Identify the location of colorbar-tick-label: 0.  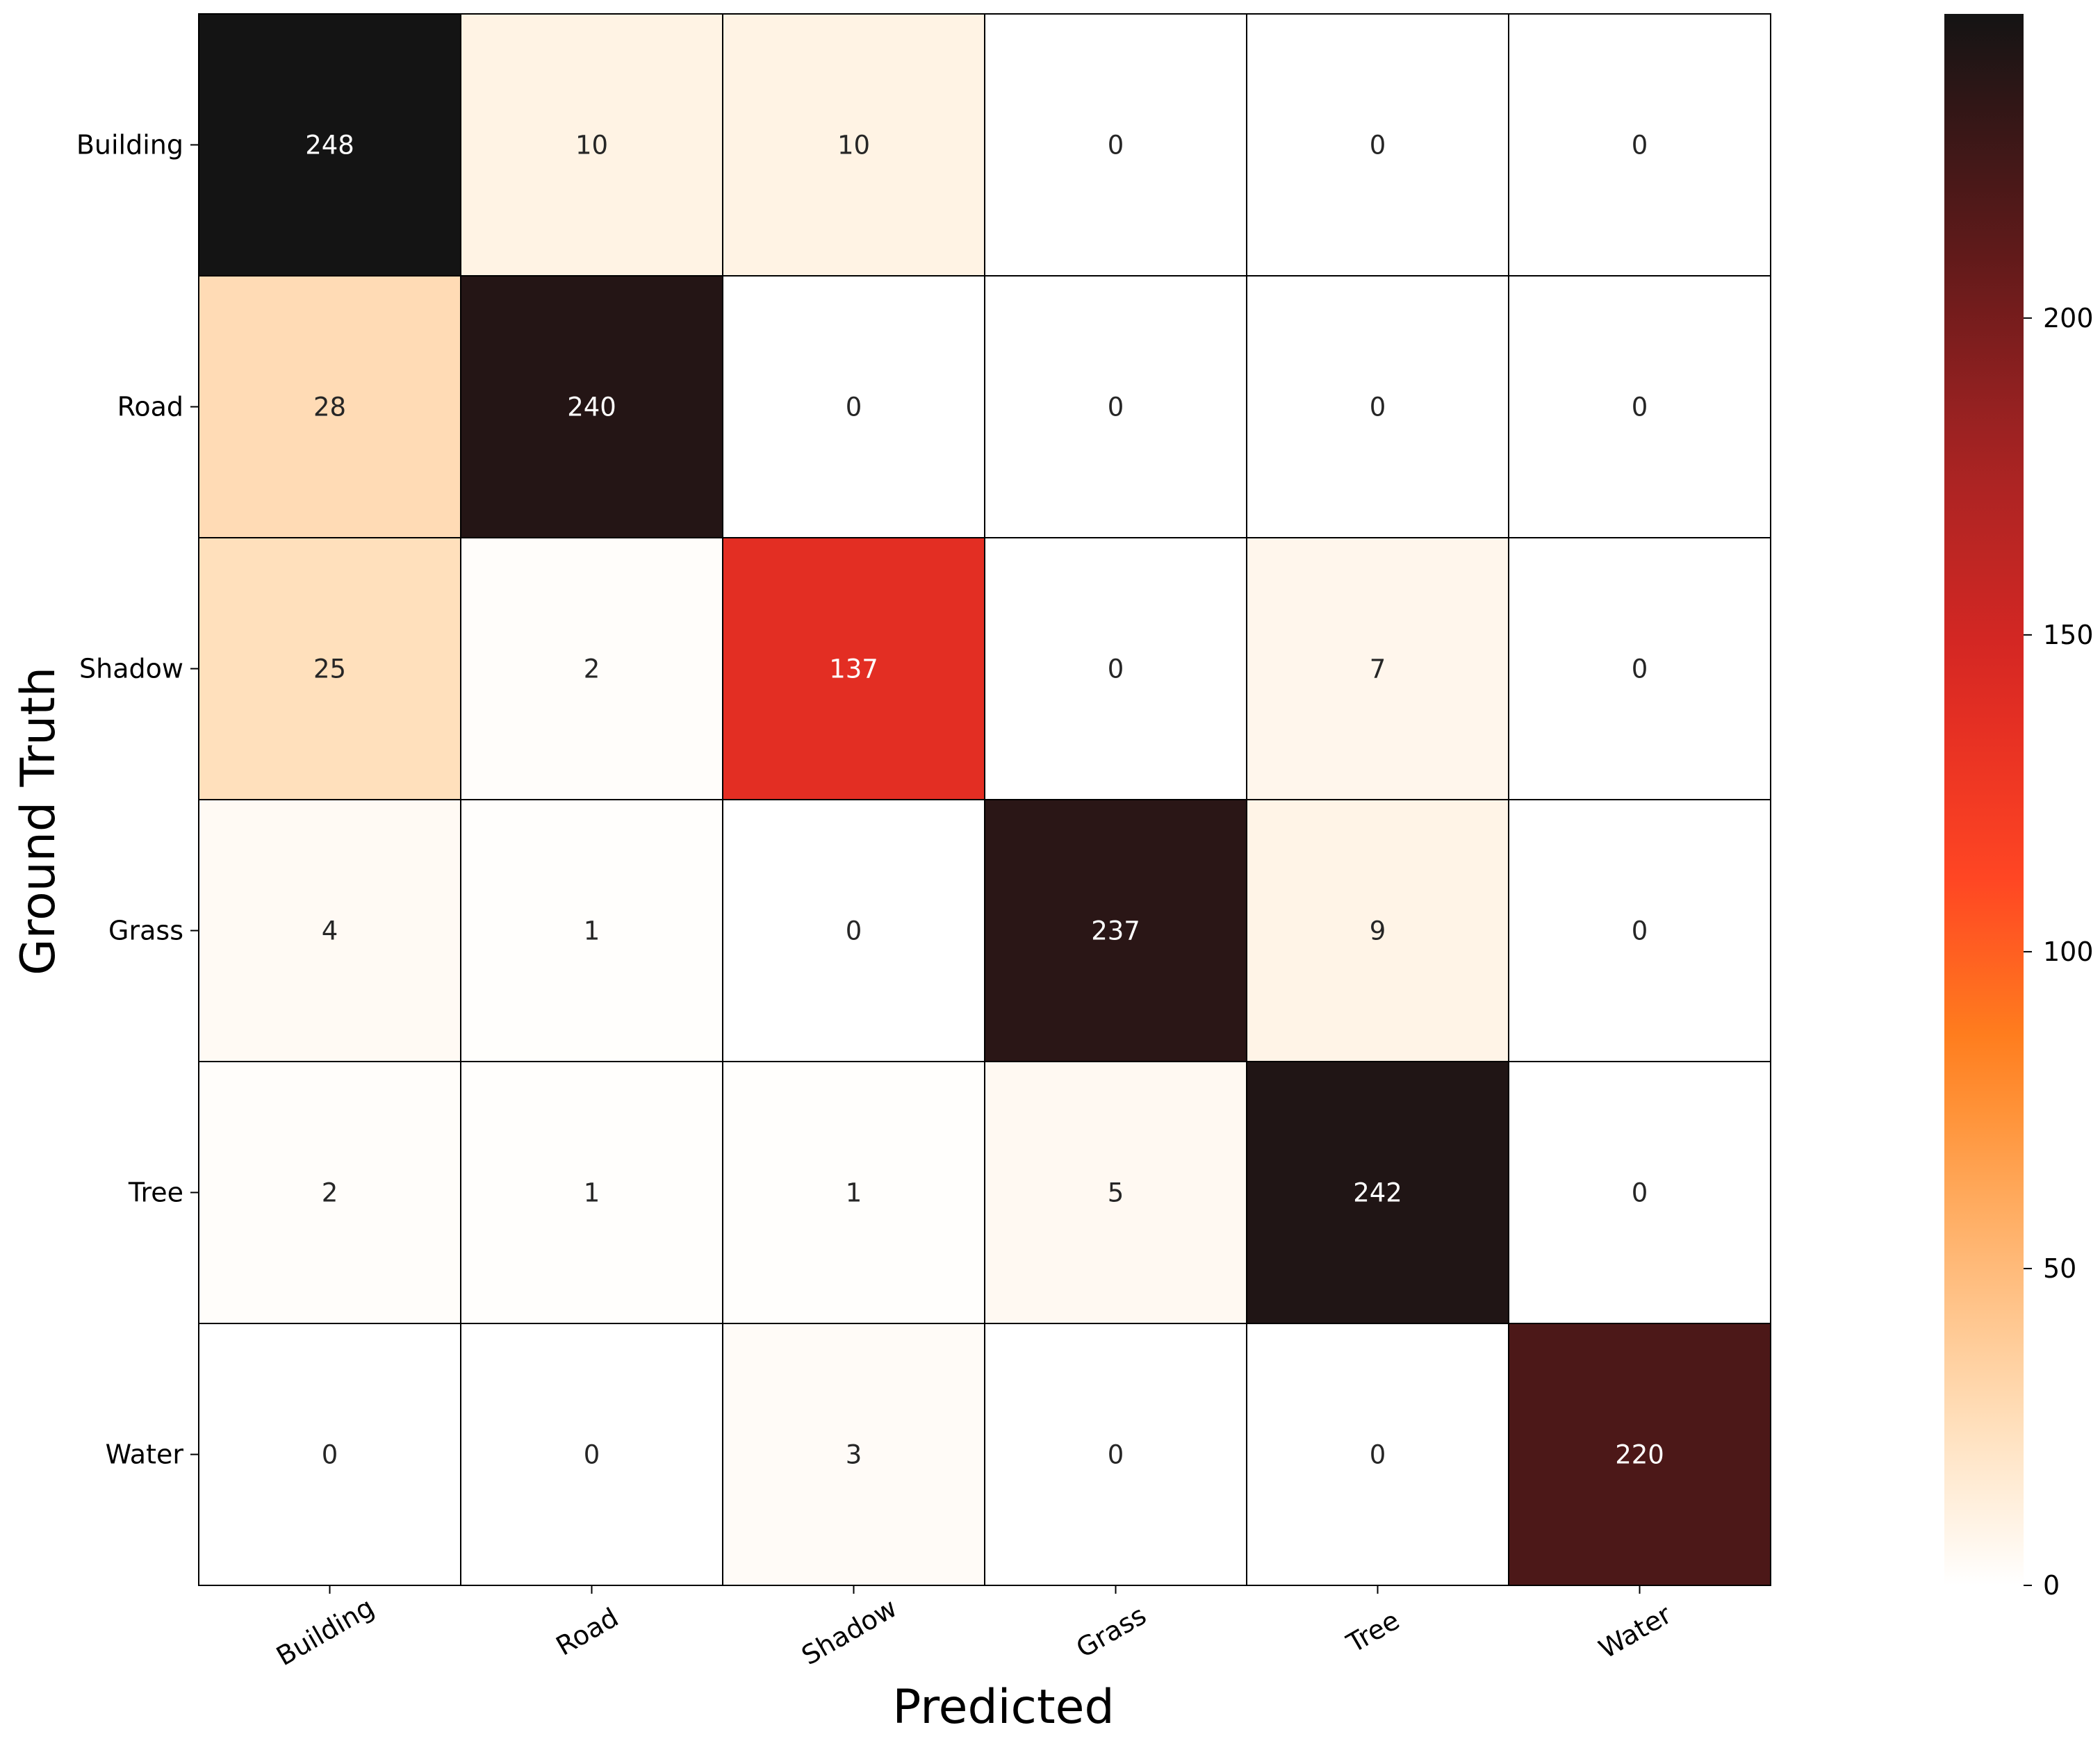
(2052, 1585).